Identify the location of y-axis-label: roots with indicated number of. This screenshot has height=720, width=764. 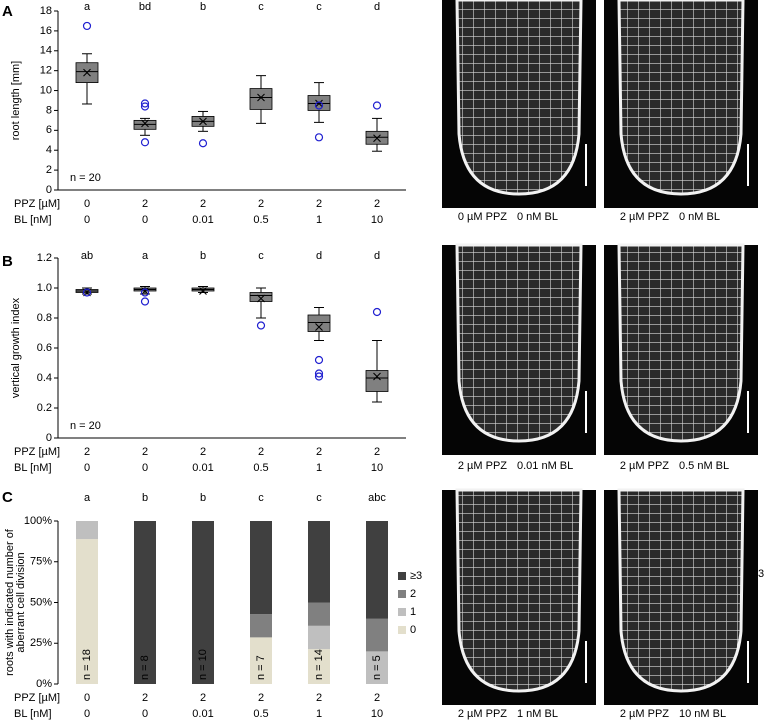
(10, 602).